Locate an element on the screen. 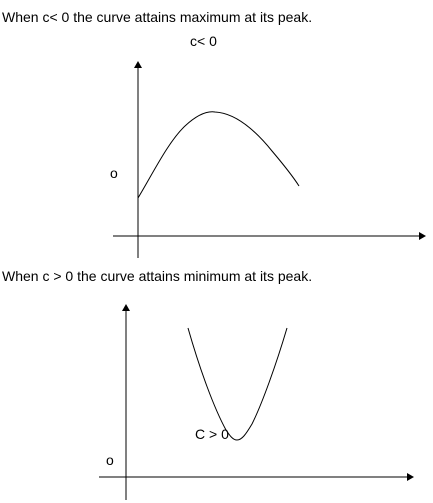  origin-label-bottom: o is located at coordinates (110, 460).